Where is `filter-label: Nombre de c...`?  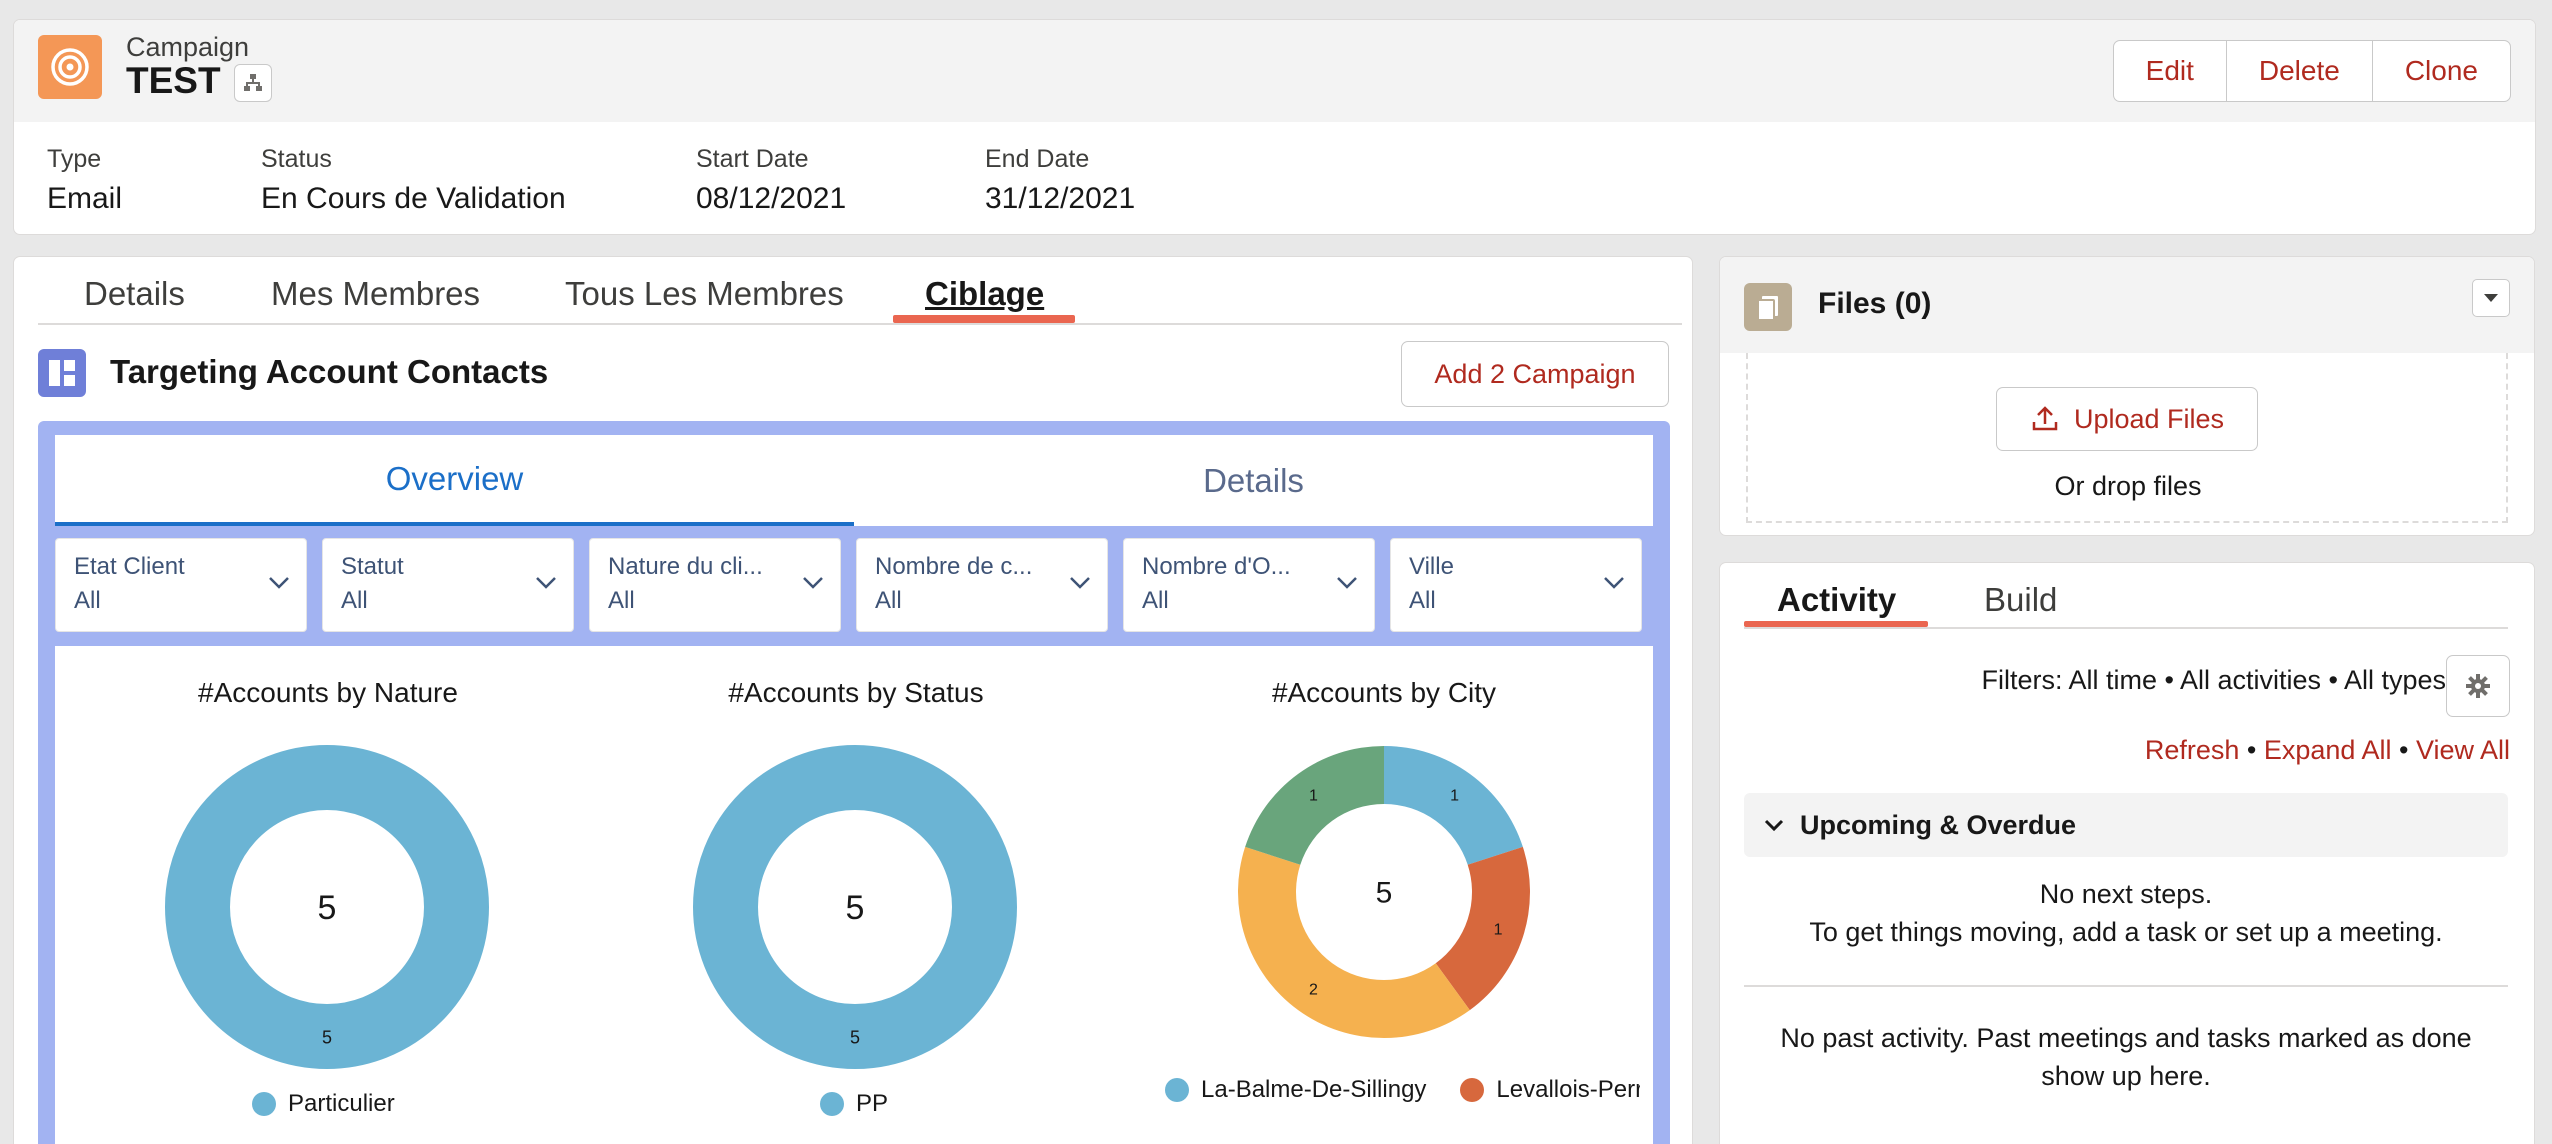 filter-label: Nombre de c... is located at coordinates (954, 566).